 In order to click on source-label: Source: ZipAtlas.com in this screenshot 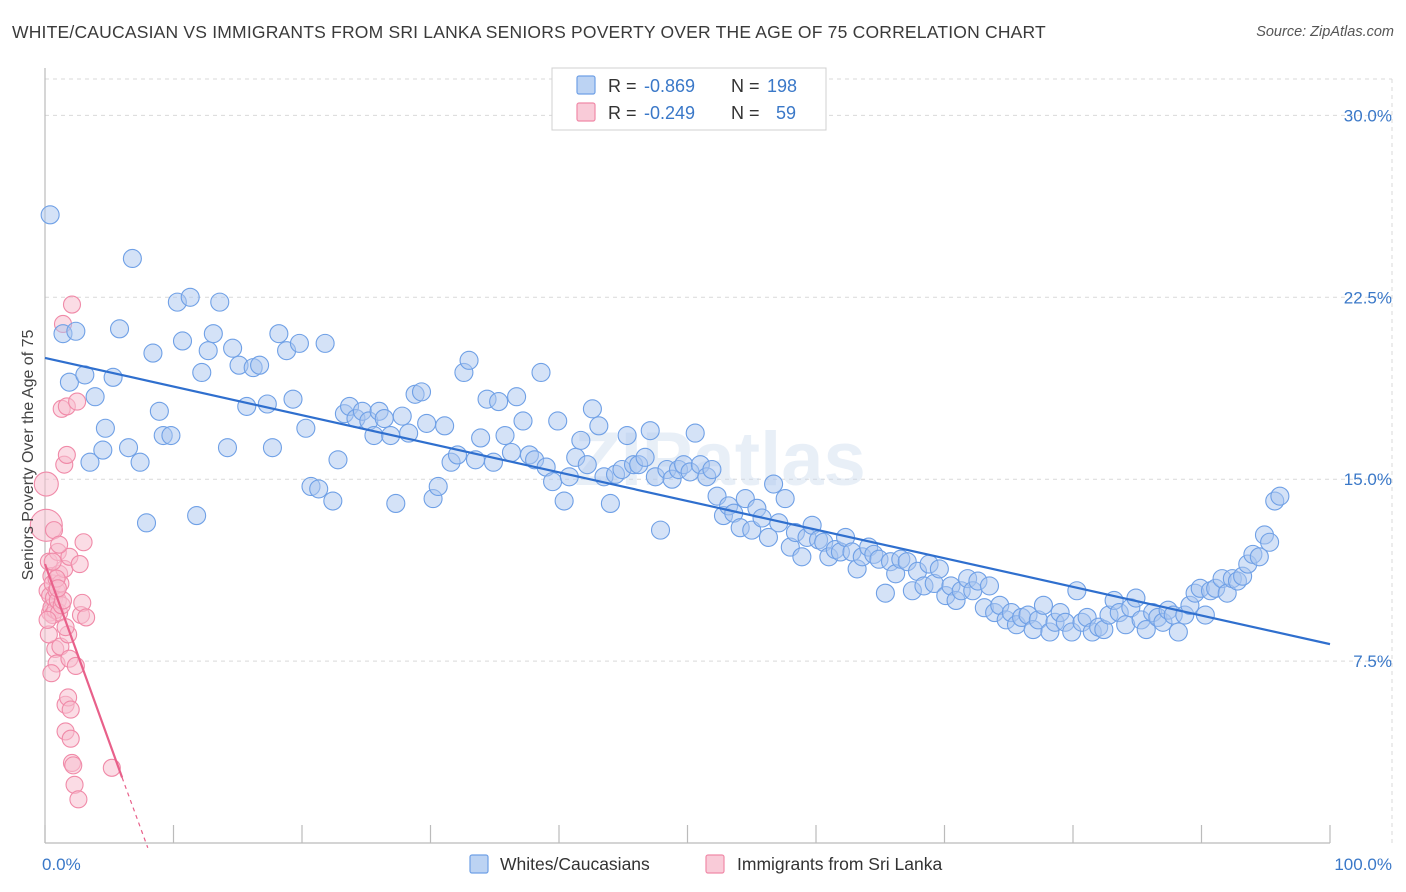, I will do `click(1325, 32)`.